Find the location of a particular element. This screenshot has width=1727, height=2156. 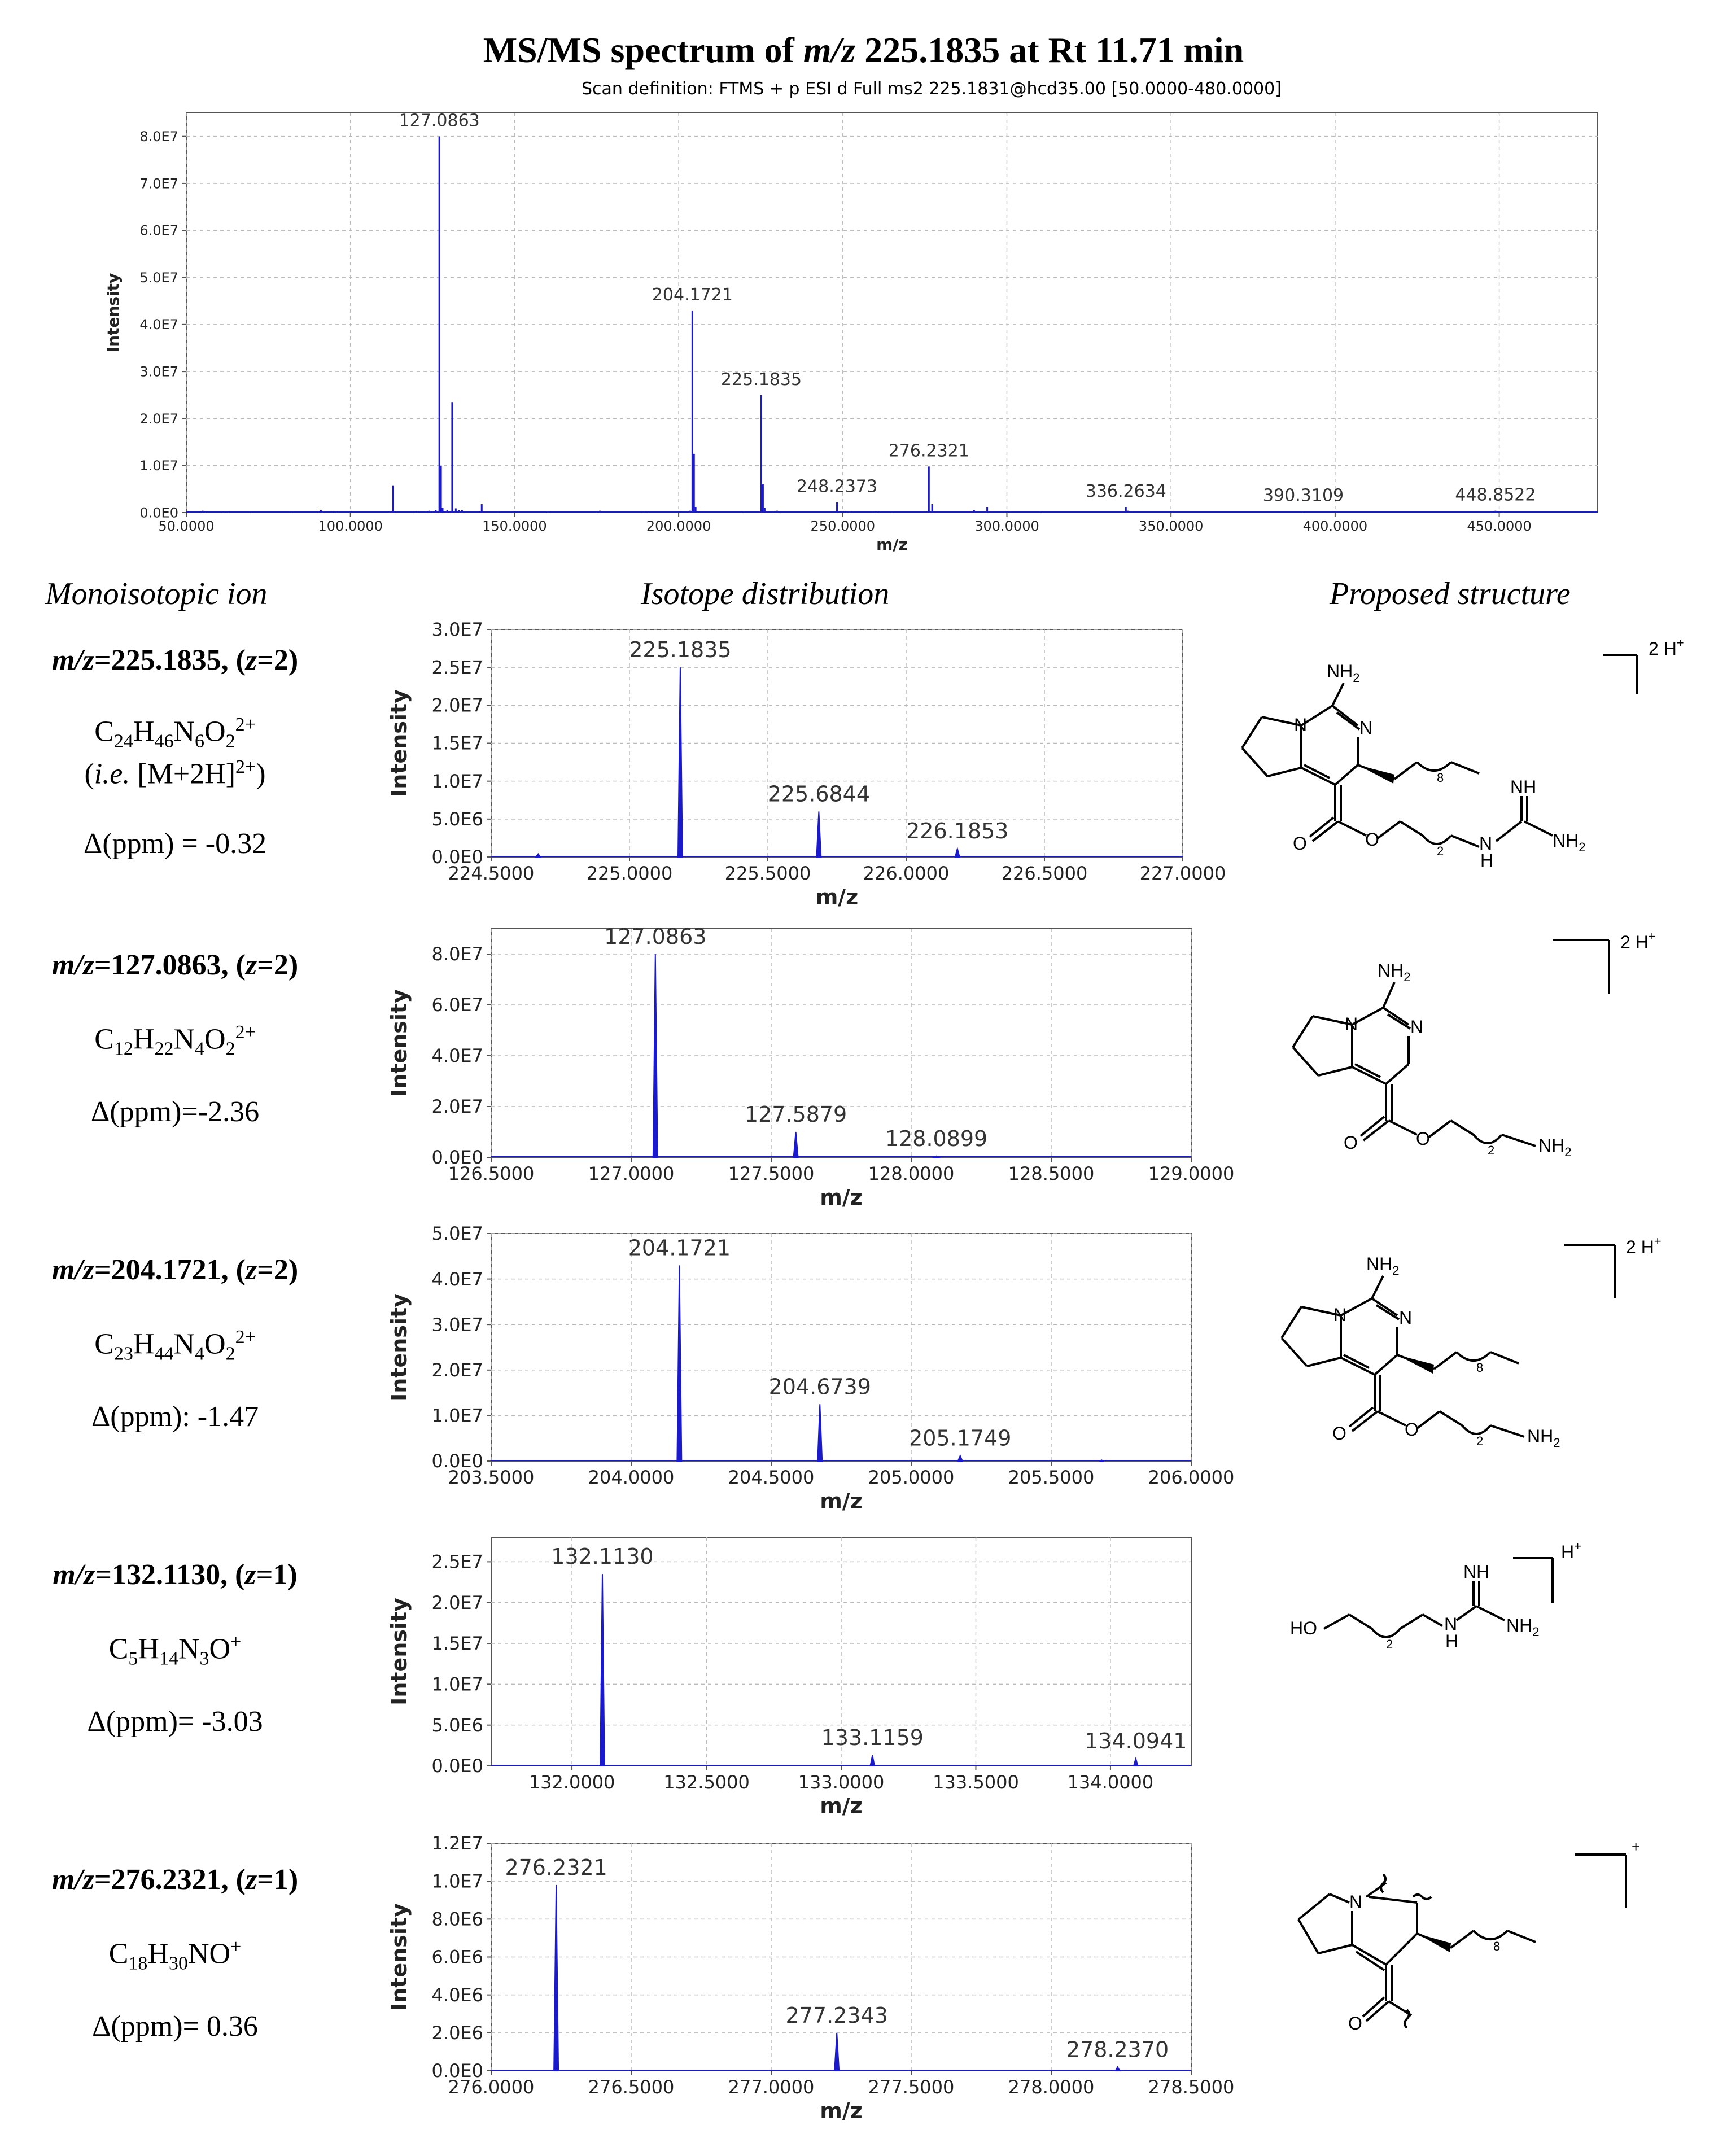

structure-1: NH2 N N O O 2 8 N H NH NH2 2 H+ is located at coordinates (1462, 753).